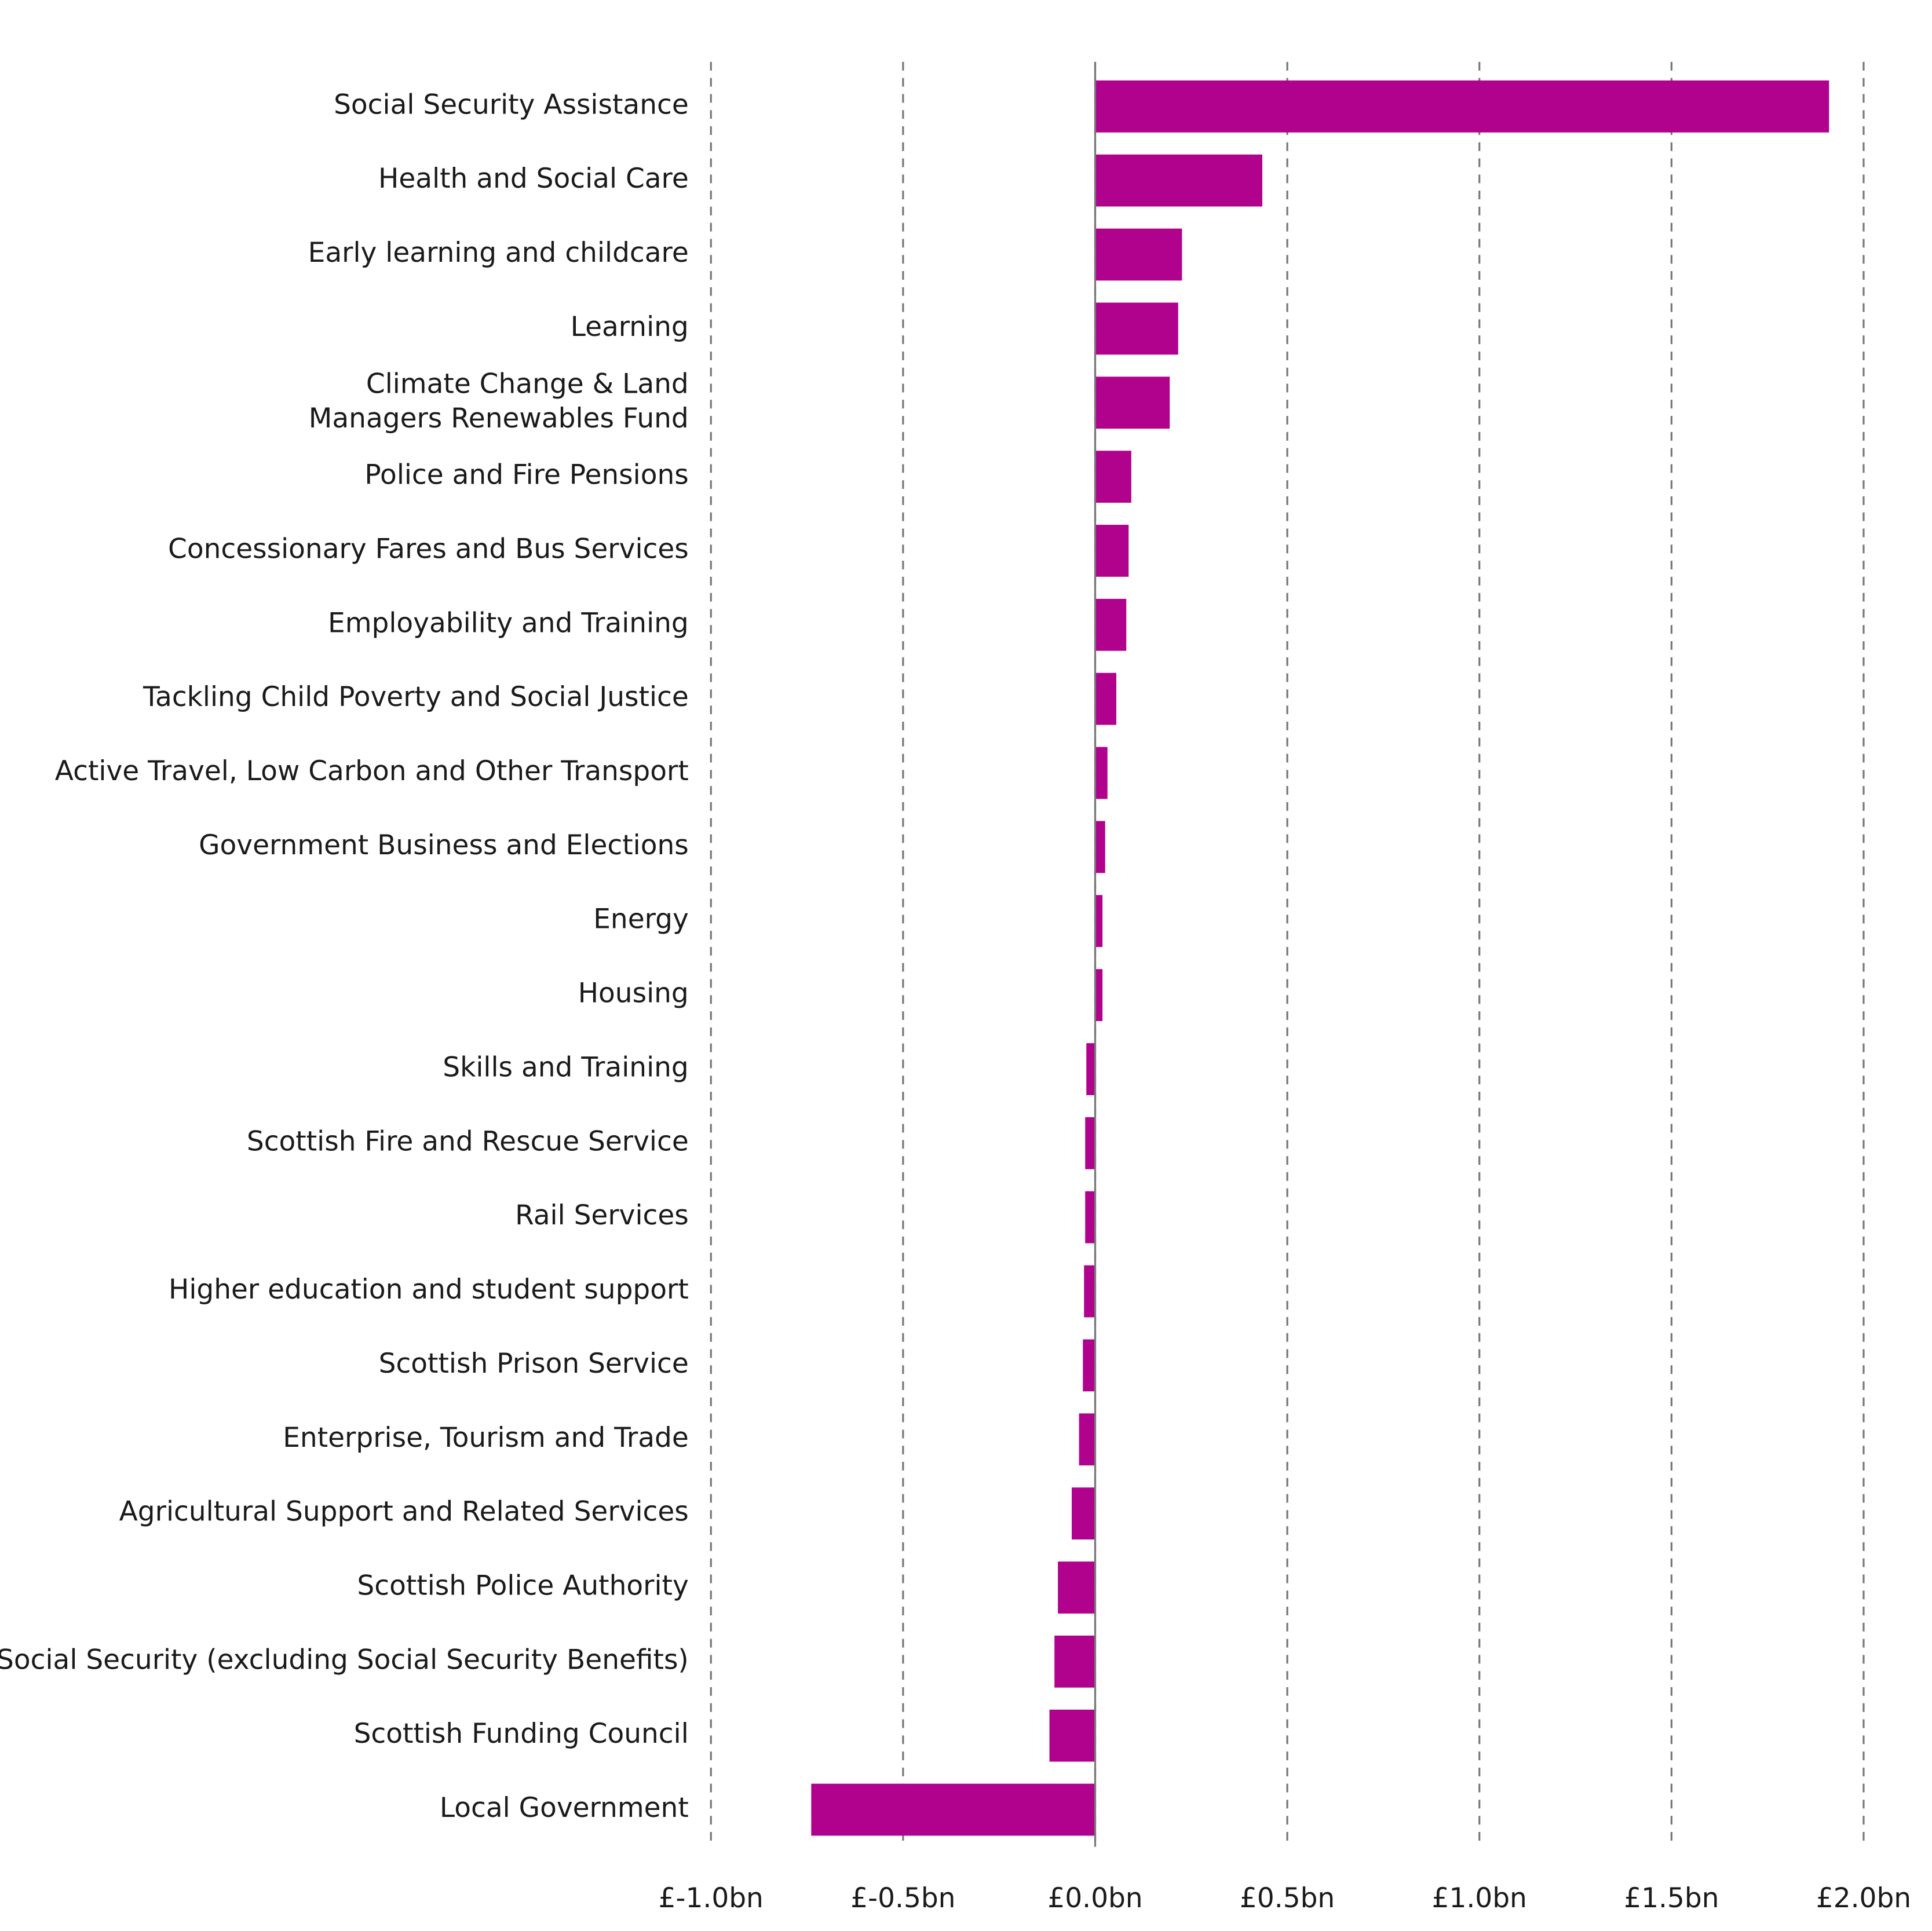 The image size is (1932, 1931). Describe the element at coordinates (512, 105) in the screenshot. I see `y-tick-label: Social Security Assistance` at that location.